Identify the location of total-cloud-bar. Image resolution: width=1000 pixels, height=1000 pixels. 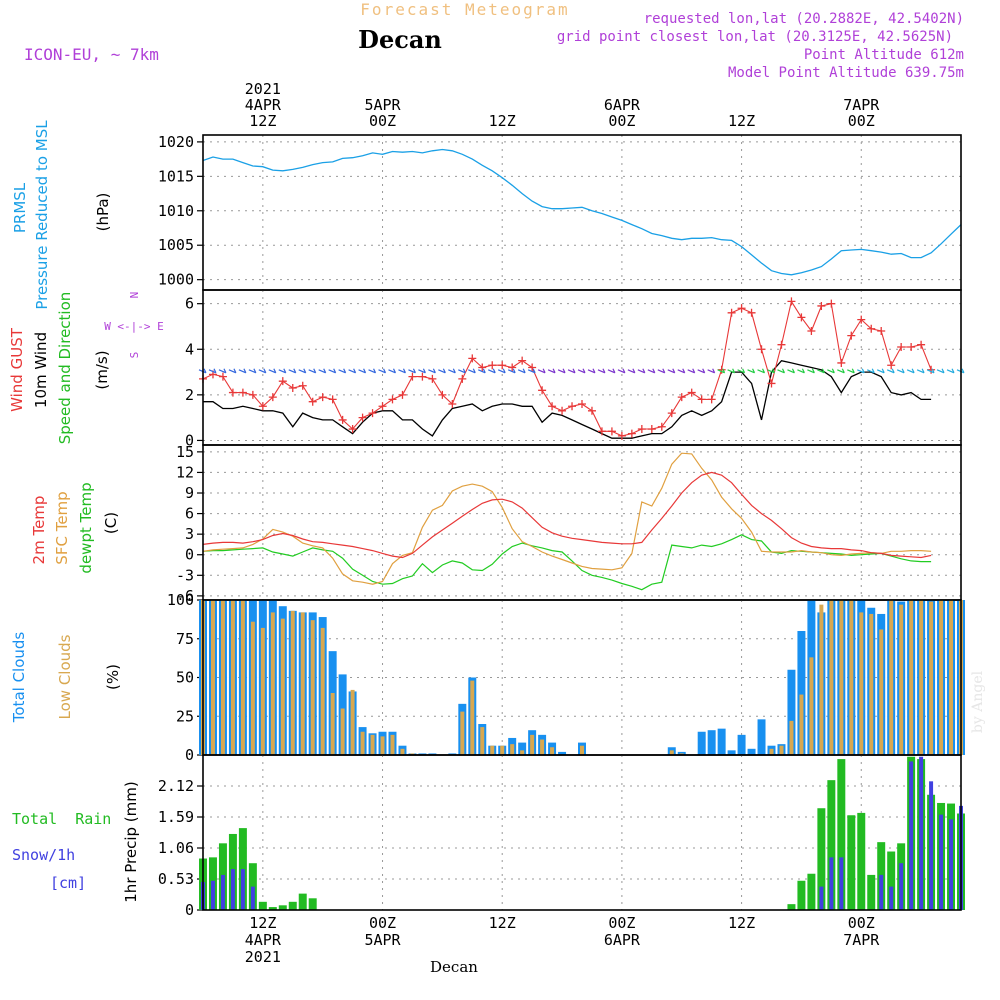
(801, 693).